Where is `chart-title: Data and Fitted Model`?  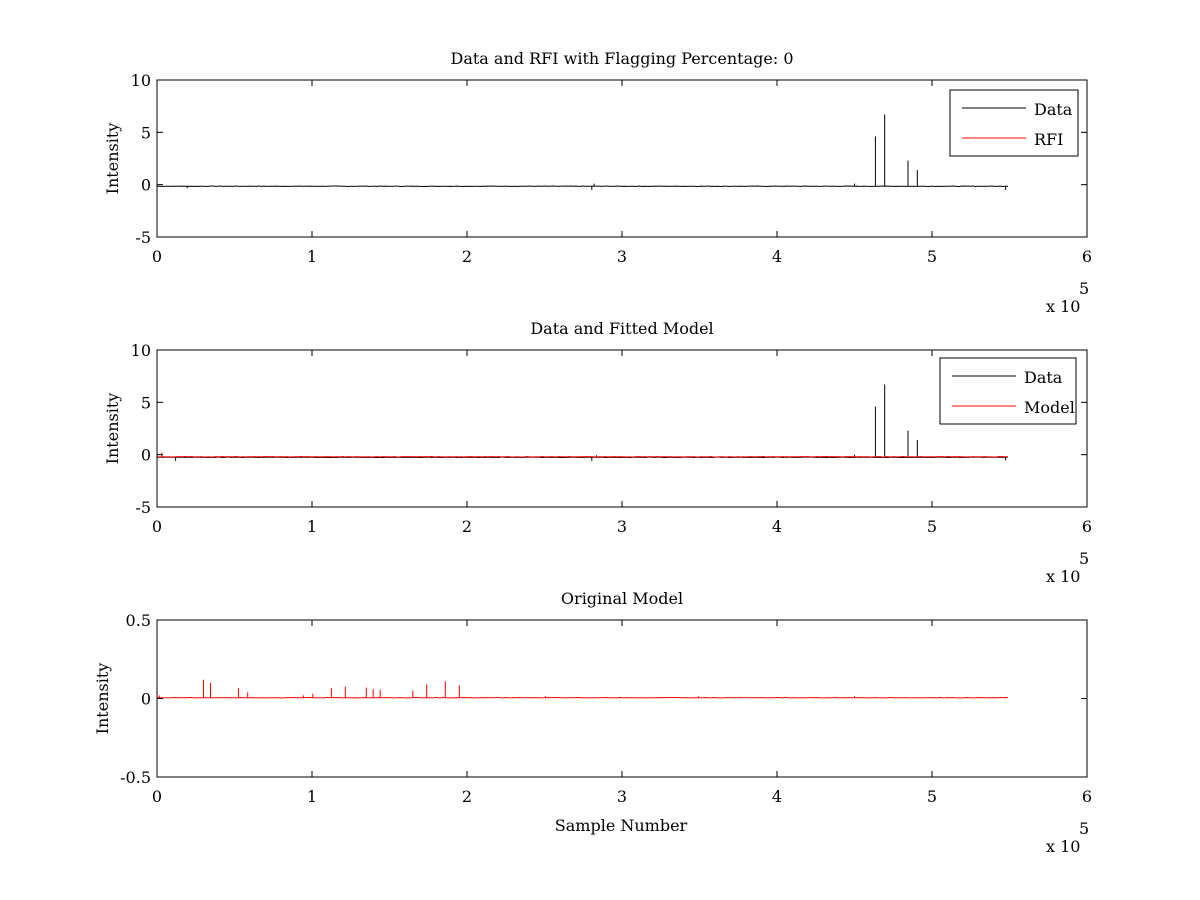 chart-title: Data and Fitted Model is located at coordinates (621, 328).